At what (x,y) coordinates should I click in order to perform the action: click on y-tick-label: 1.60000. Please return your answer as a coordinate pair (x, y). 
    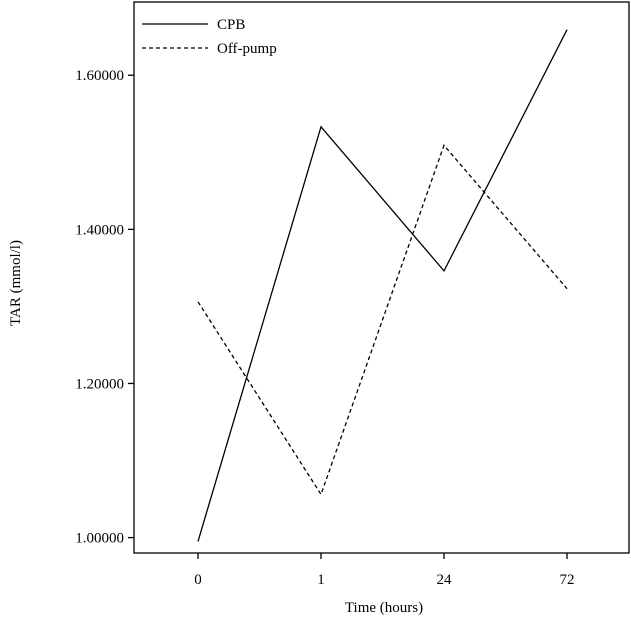
    Looking at the image, I should click on (99, 76).